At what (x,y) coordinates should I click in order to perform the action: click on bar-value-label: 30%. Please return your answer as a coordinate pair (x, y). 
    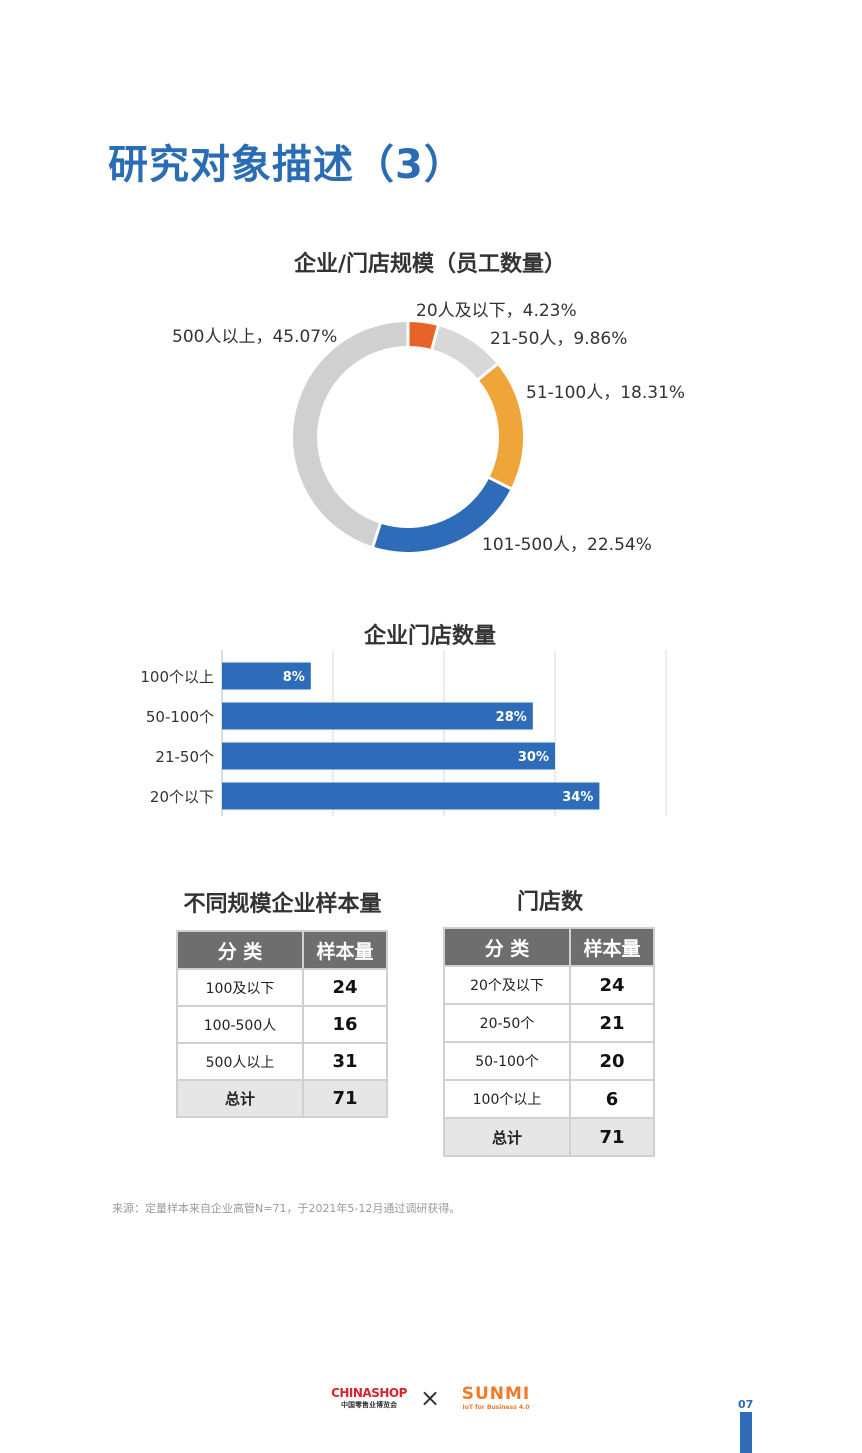
    Looking at the image, I should click on (533, 757).